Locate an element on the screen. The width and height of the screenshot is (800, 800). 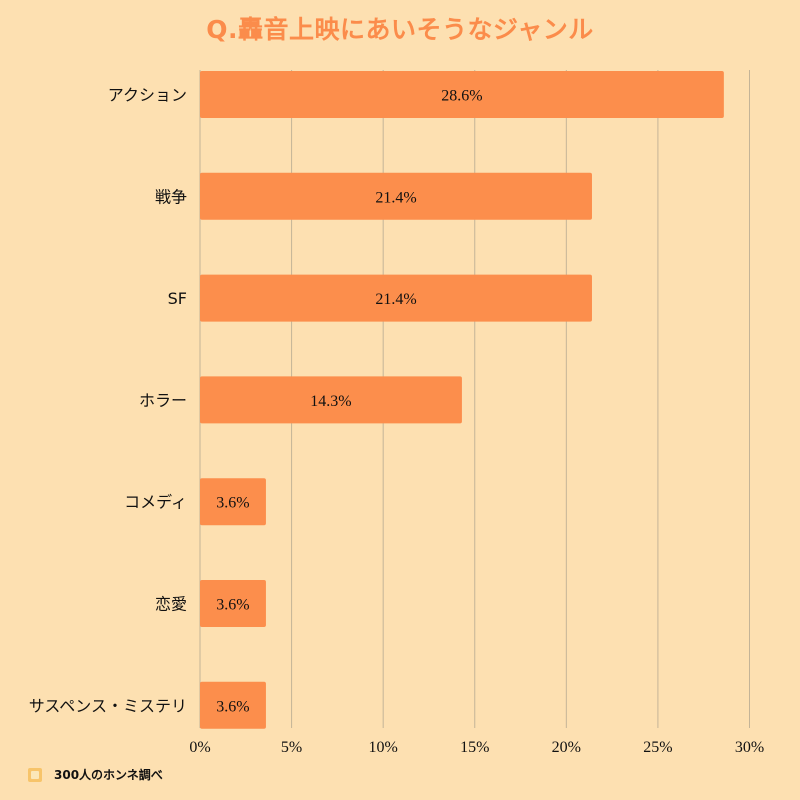
logo-icon is located at coordinates (35, 774).